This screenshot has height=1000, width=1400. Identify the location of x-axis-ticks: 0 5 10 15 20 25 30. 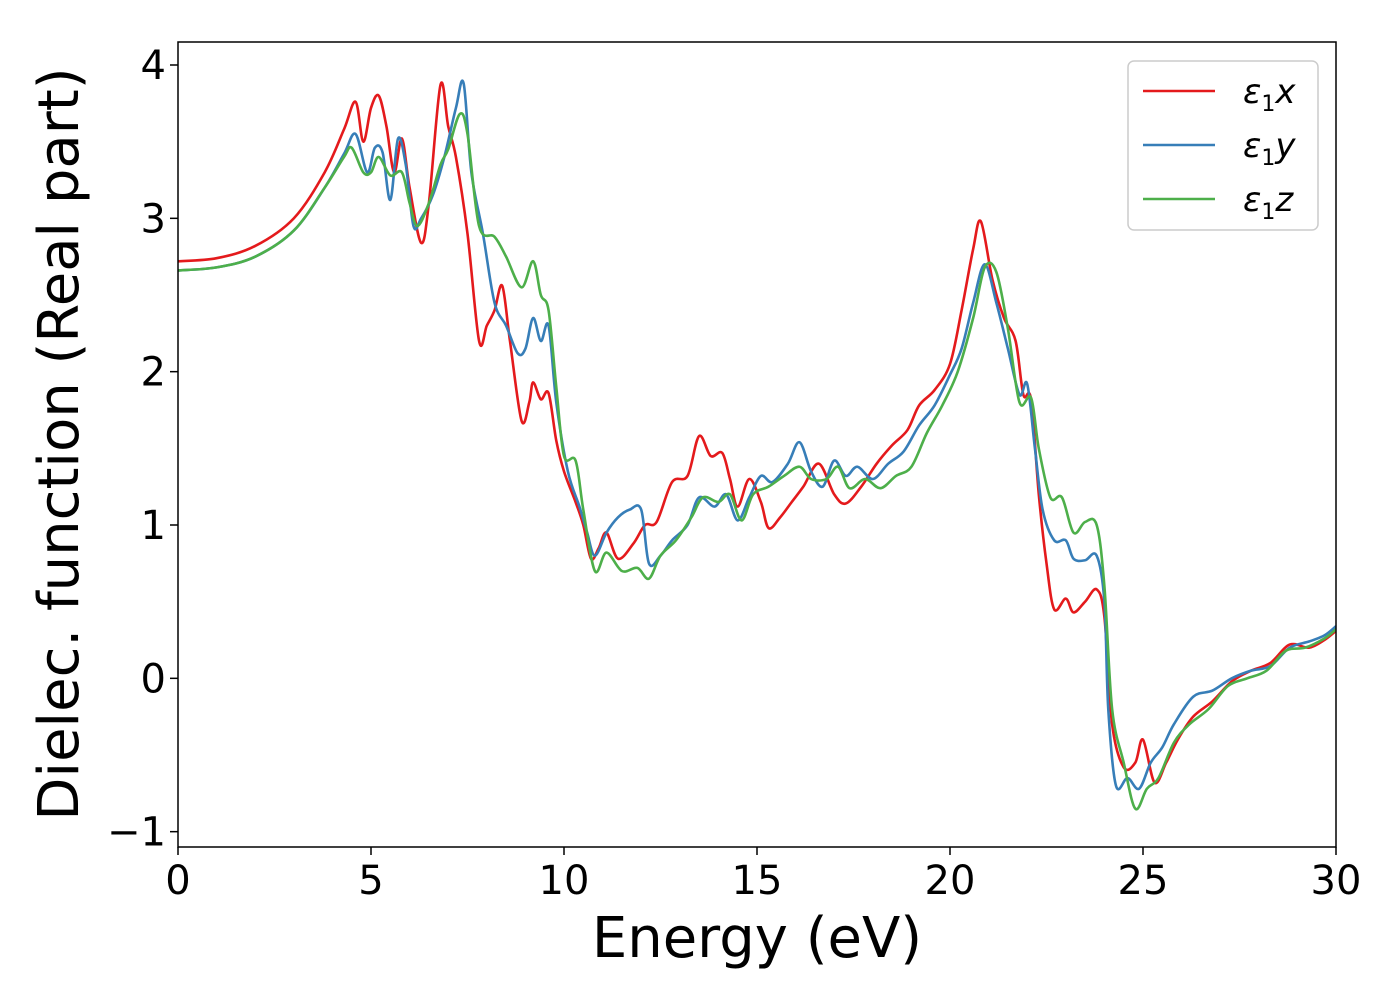
(763, 875).